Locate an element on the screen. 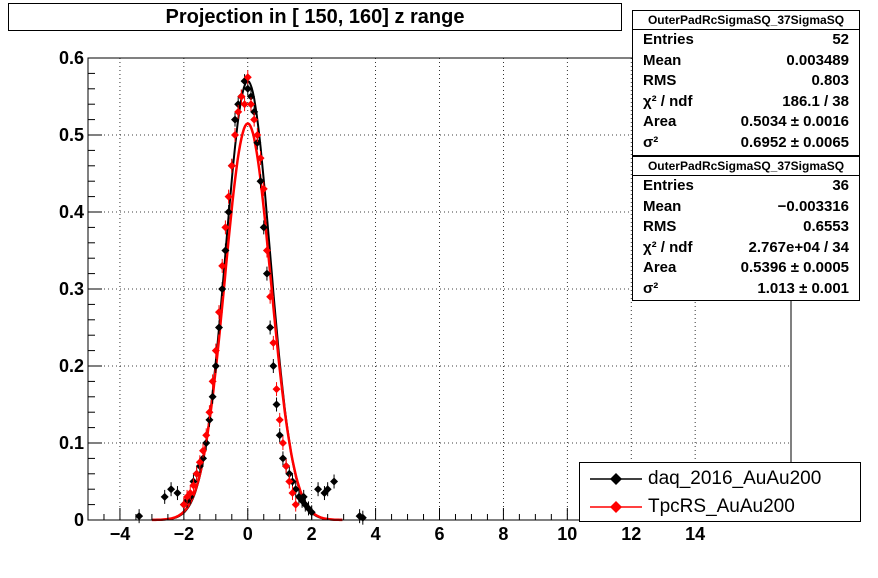  y-tick-label: 0.4 is located at coordinates (71, 212).